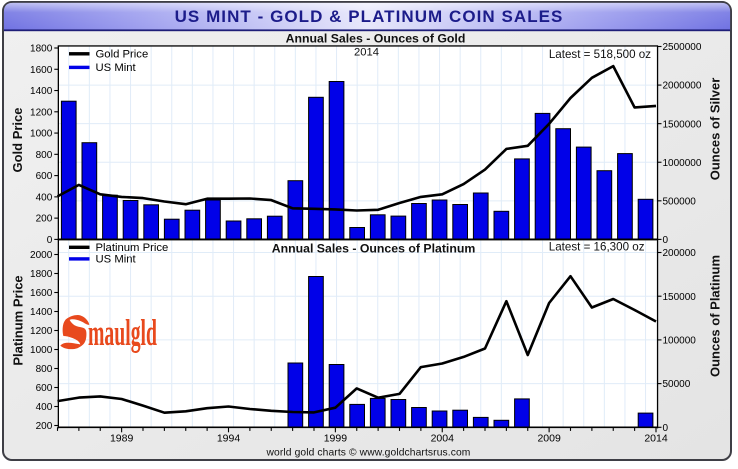 This screenshot has width=738, height=469. I want to click on svg-text: 2009, so click(549, 439).